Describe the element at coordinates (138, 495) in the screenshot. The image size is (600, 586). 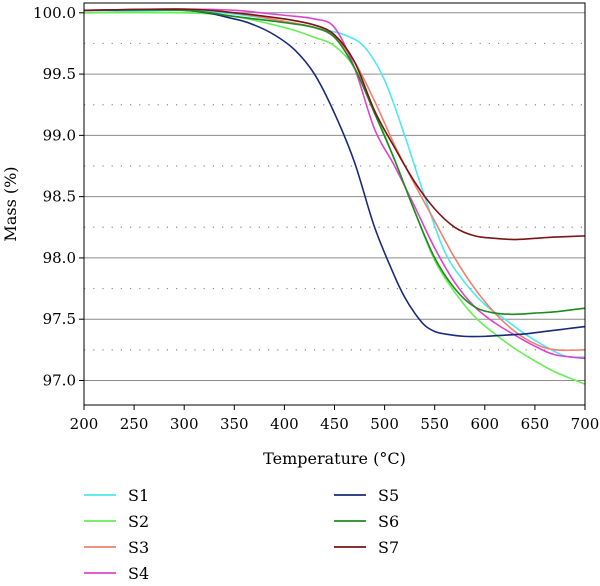
I see `legend-label-s1: S1` at that location.